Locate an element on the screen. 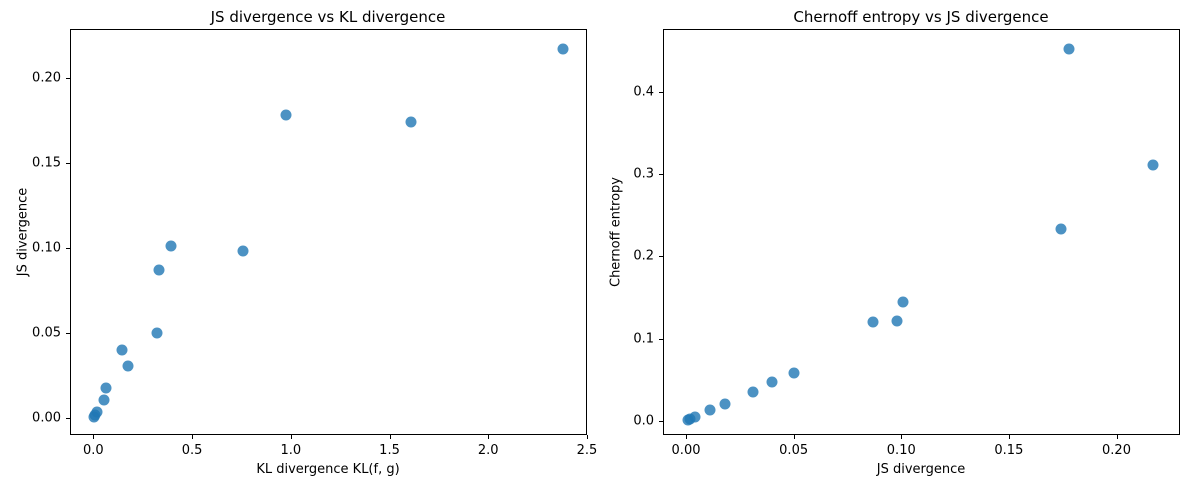  x-tick-label: 0.00 is located at coordinates (686, 450).